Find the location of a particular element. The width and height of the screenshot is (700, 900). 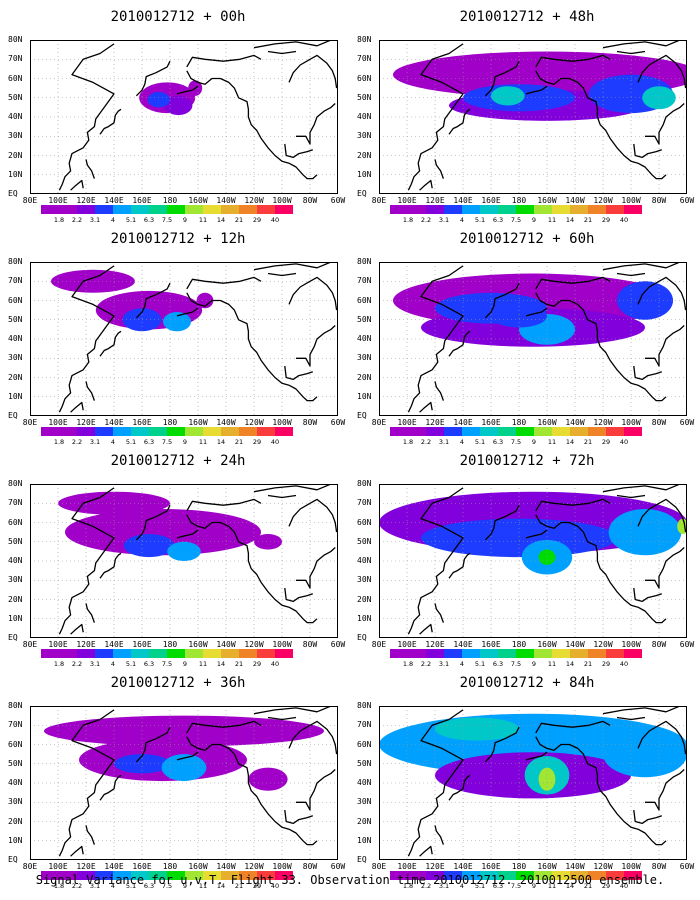

panel-title: 2010012712 + 60h is located at coordinates (527, 239).